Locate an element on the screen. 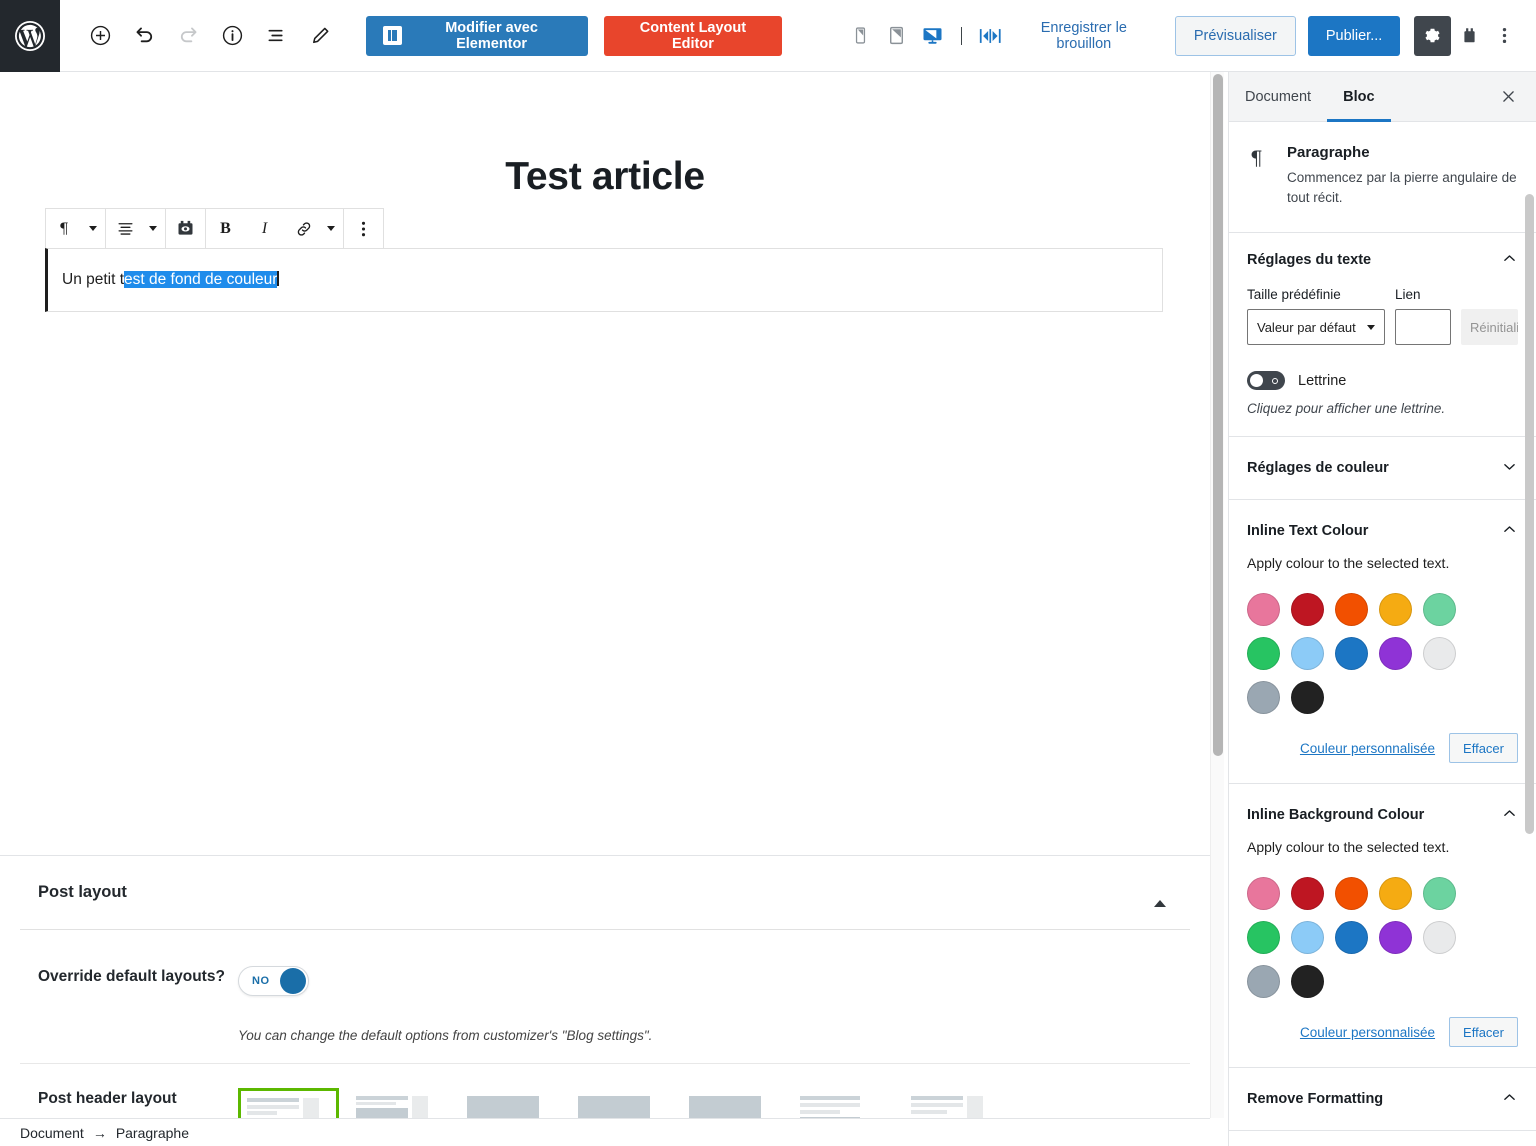 This screenshot has height=1146, width=1536. block-type-chevron-down-icon is located at coordinates (93, 228).